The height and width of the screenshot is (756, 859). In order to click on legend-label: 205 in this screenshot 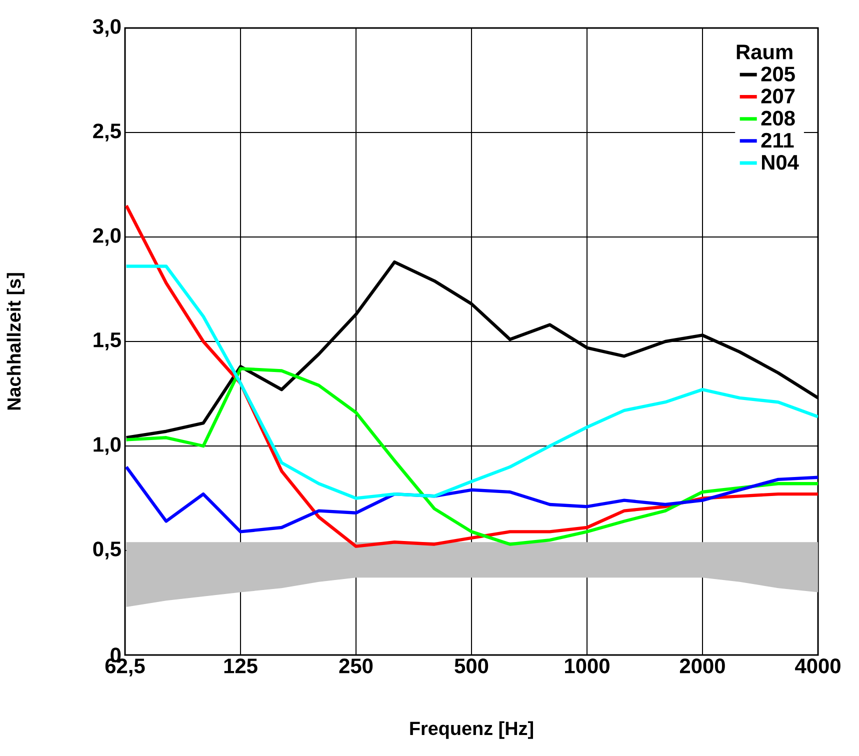, I will do `click(778, 74)`.